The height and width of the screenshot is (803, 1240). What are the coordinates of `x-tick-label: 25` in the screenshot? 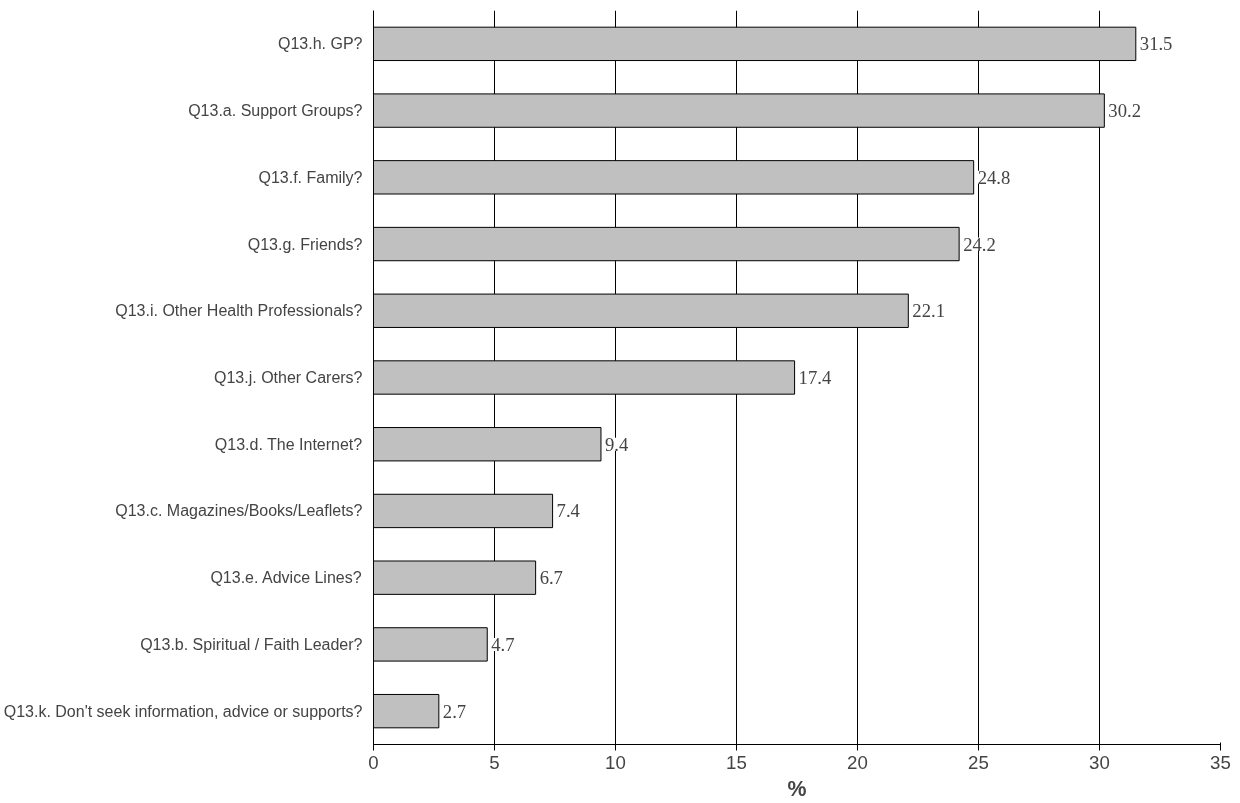 It's located at (978, 762).